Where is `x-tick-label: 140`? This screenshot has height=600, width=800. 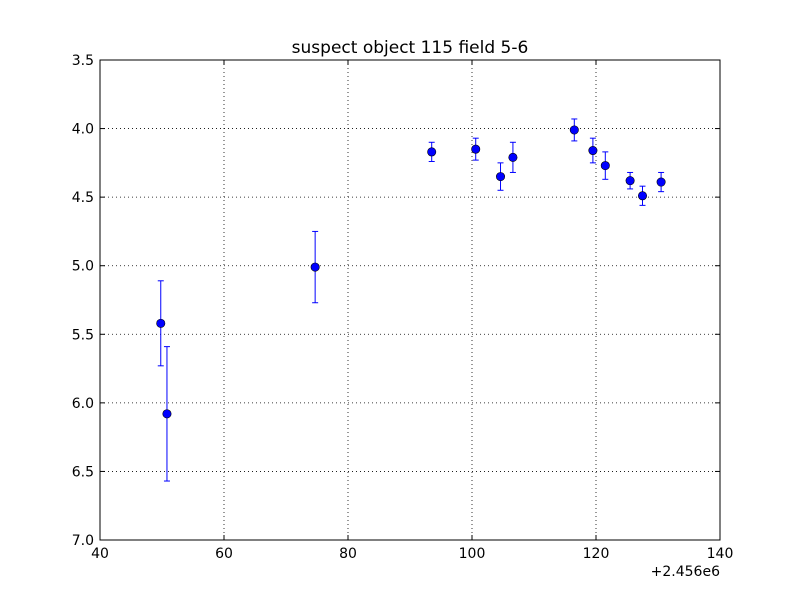
x-tick-label: 140 is located at coordinates (720, 554).